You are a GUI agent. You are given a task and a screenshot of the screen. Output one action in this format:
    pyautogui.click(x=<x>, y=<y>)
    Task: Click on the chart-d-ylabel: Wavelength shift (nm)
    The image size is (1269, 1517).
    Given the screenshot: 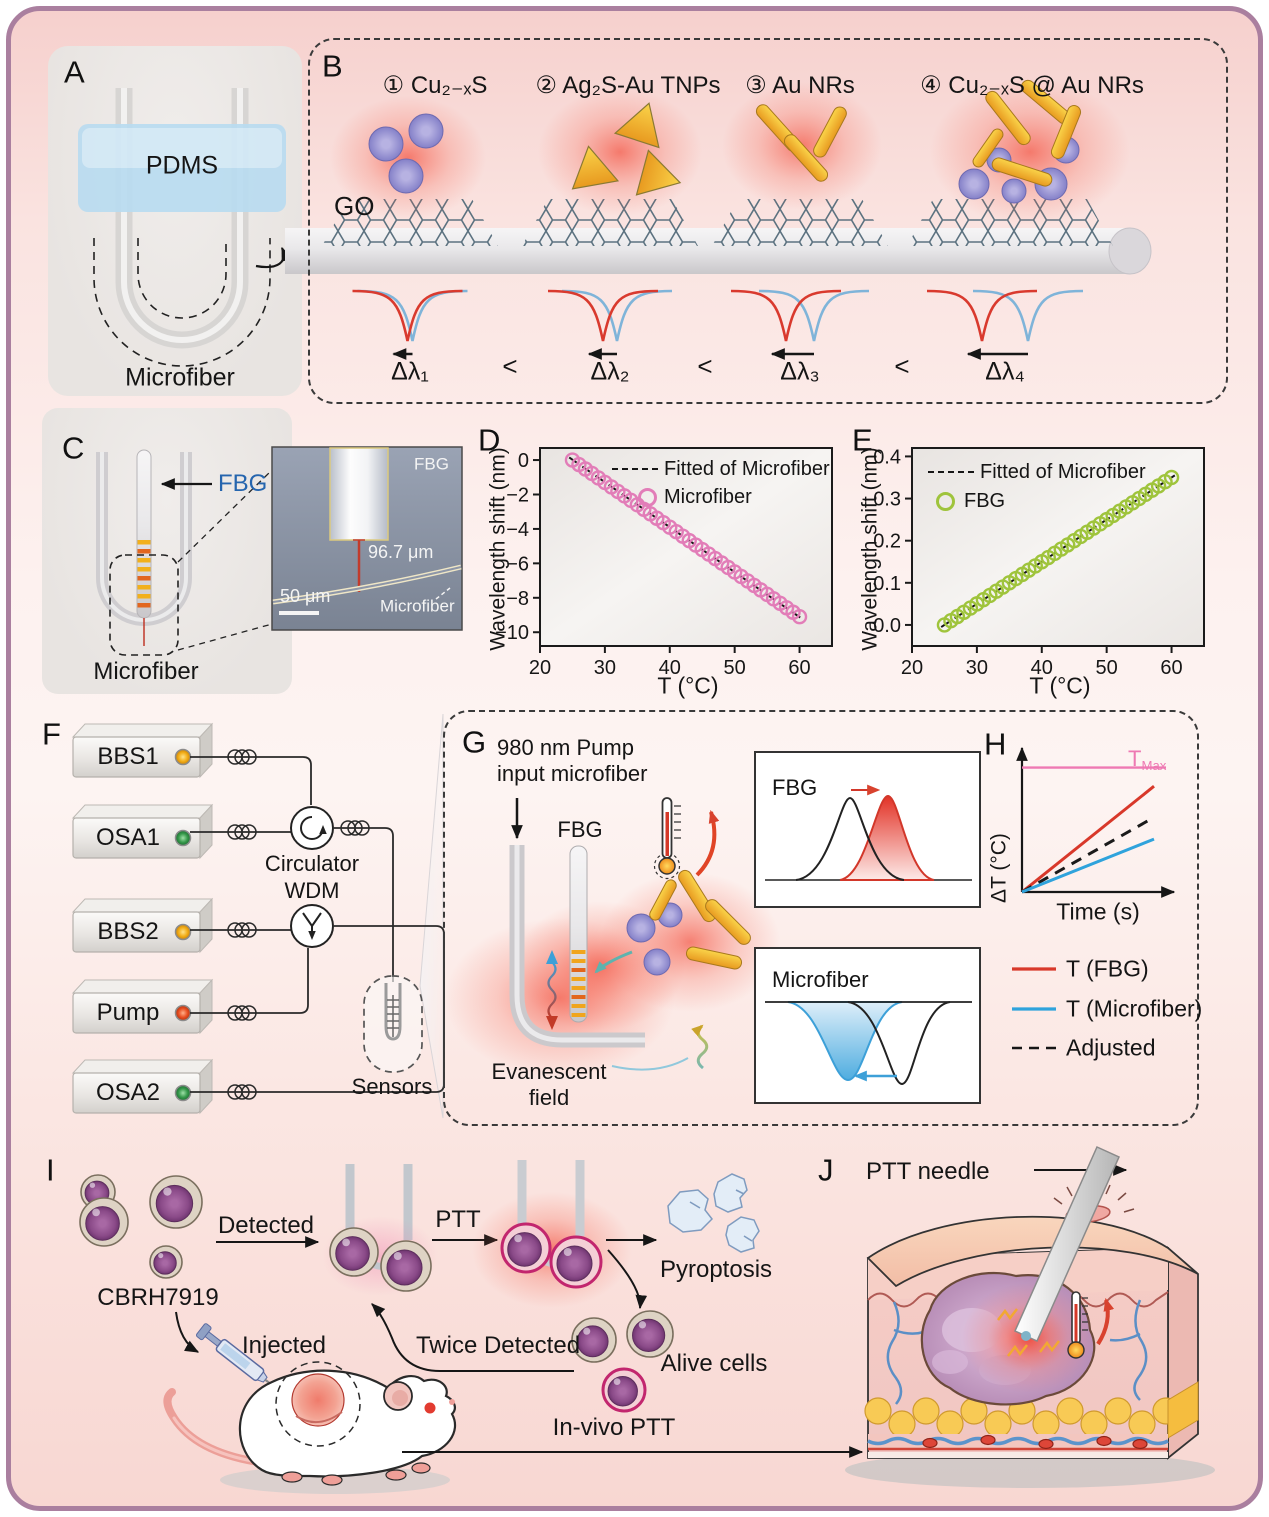 What is the action you would take?
    pyautogui.click(x=498, y=549)
    